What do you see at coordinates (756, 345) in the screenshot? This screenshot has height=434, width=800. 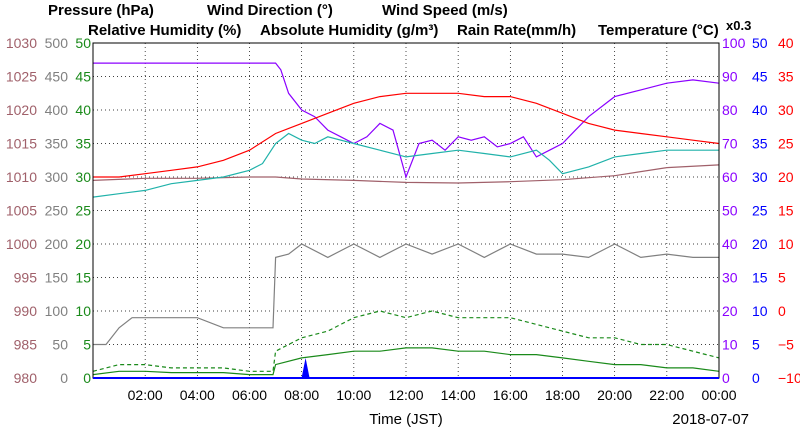 I see `y-tick-label-rain-rate: 5` at bounding box center [756, 345].